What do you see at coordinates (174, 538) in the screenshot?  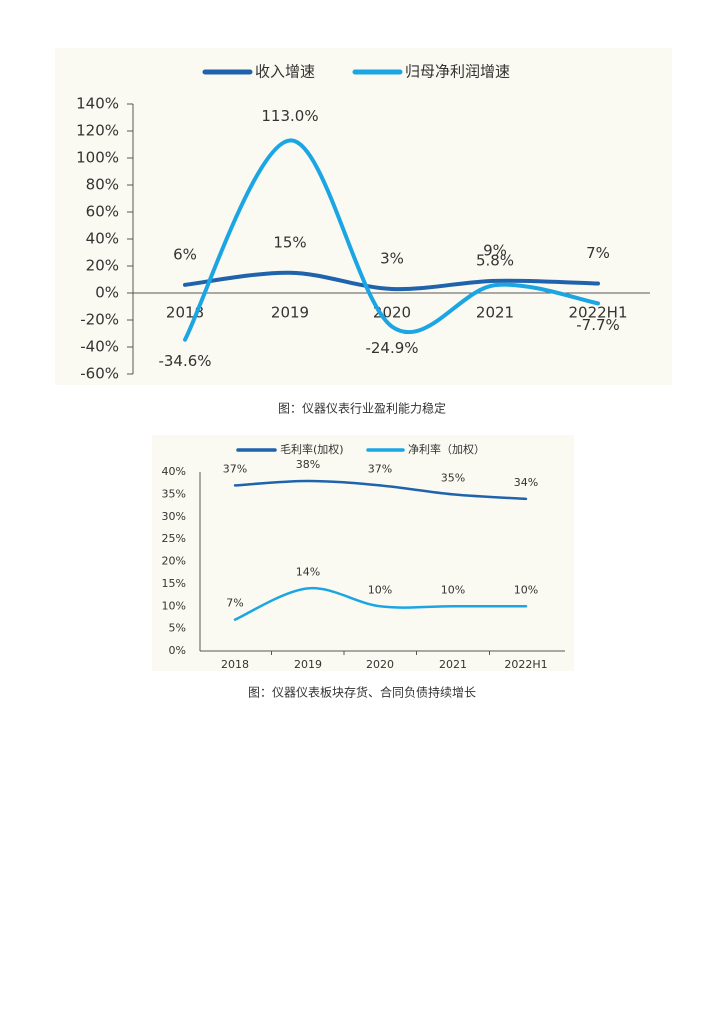 I see `y-tick-label: 25%` at bounding box center [174, 538].